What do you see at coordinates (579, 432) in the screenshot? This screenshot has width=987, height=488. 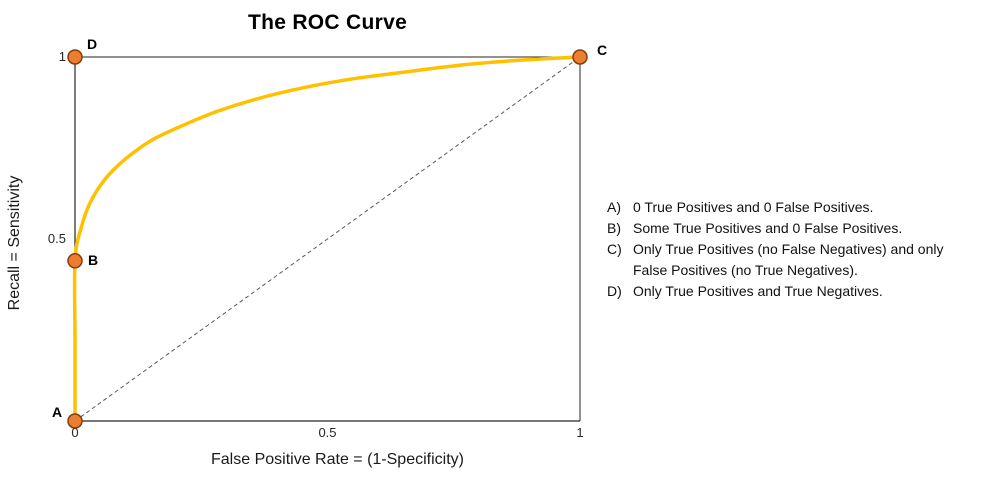 I see `x-tick-label: 1` at bounding box center [579, 432].